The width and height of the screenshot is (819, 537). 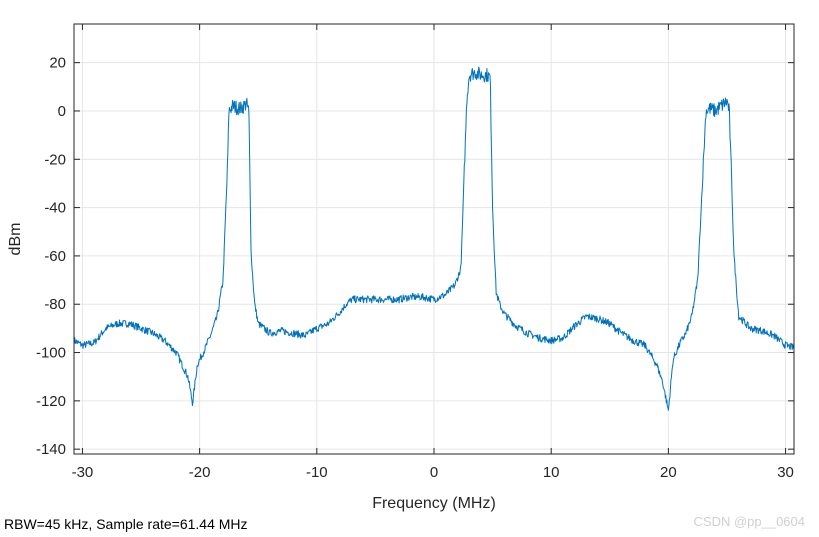 What do you see at coordinates (62, 111) in the screenshot?
I see `y-tick-label: 0` at bounding box center [62, 111].